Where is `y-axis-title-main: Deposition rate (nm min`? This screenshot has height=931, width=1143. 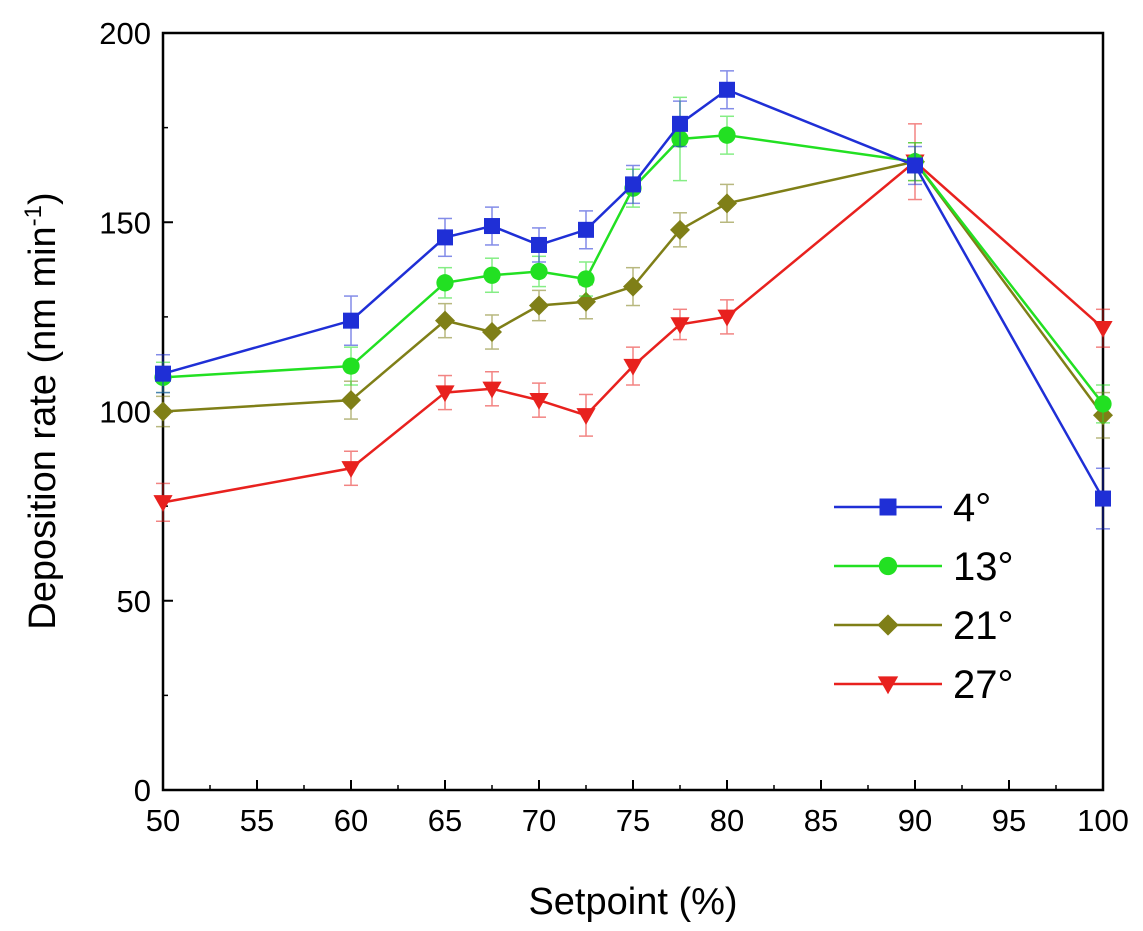 y-axis-title-main: Deposition rate (nm min is located at coordinates (43, 427).